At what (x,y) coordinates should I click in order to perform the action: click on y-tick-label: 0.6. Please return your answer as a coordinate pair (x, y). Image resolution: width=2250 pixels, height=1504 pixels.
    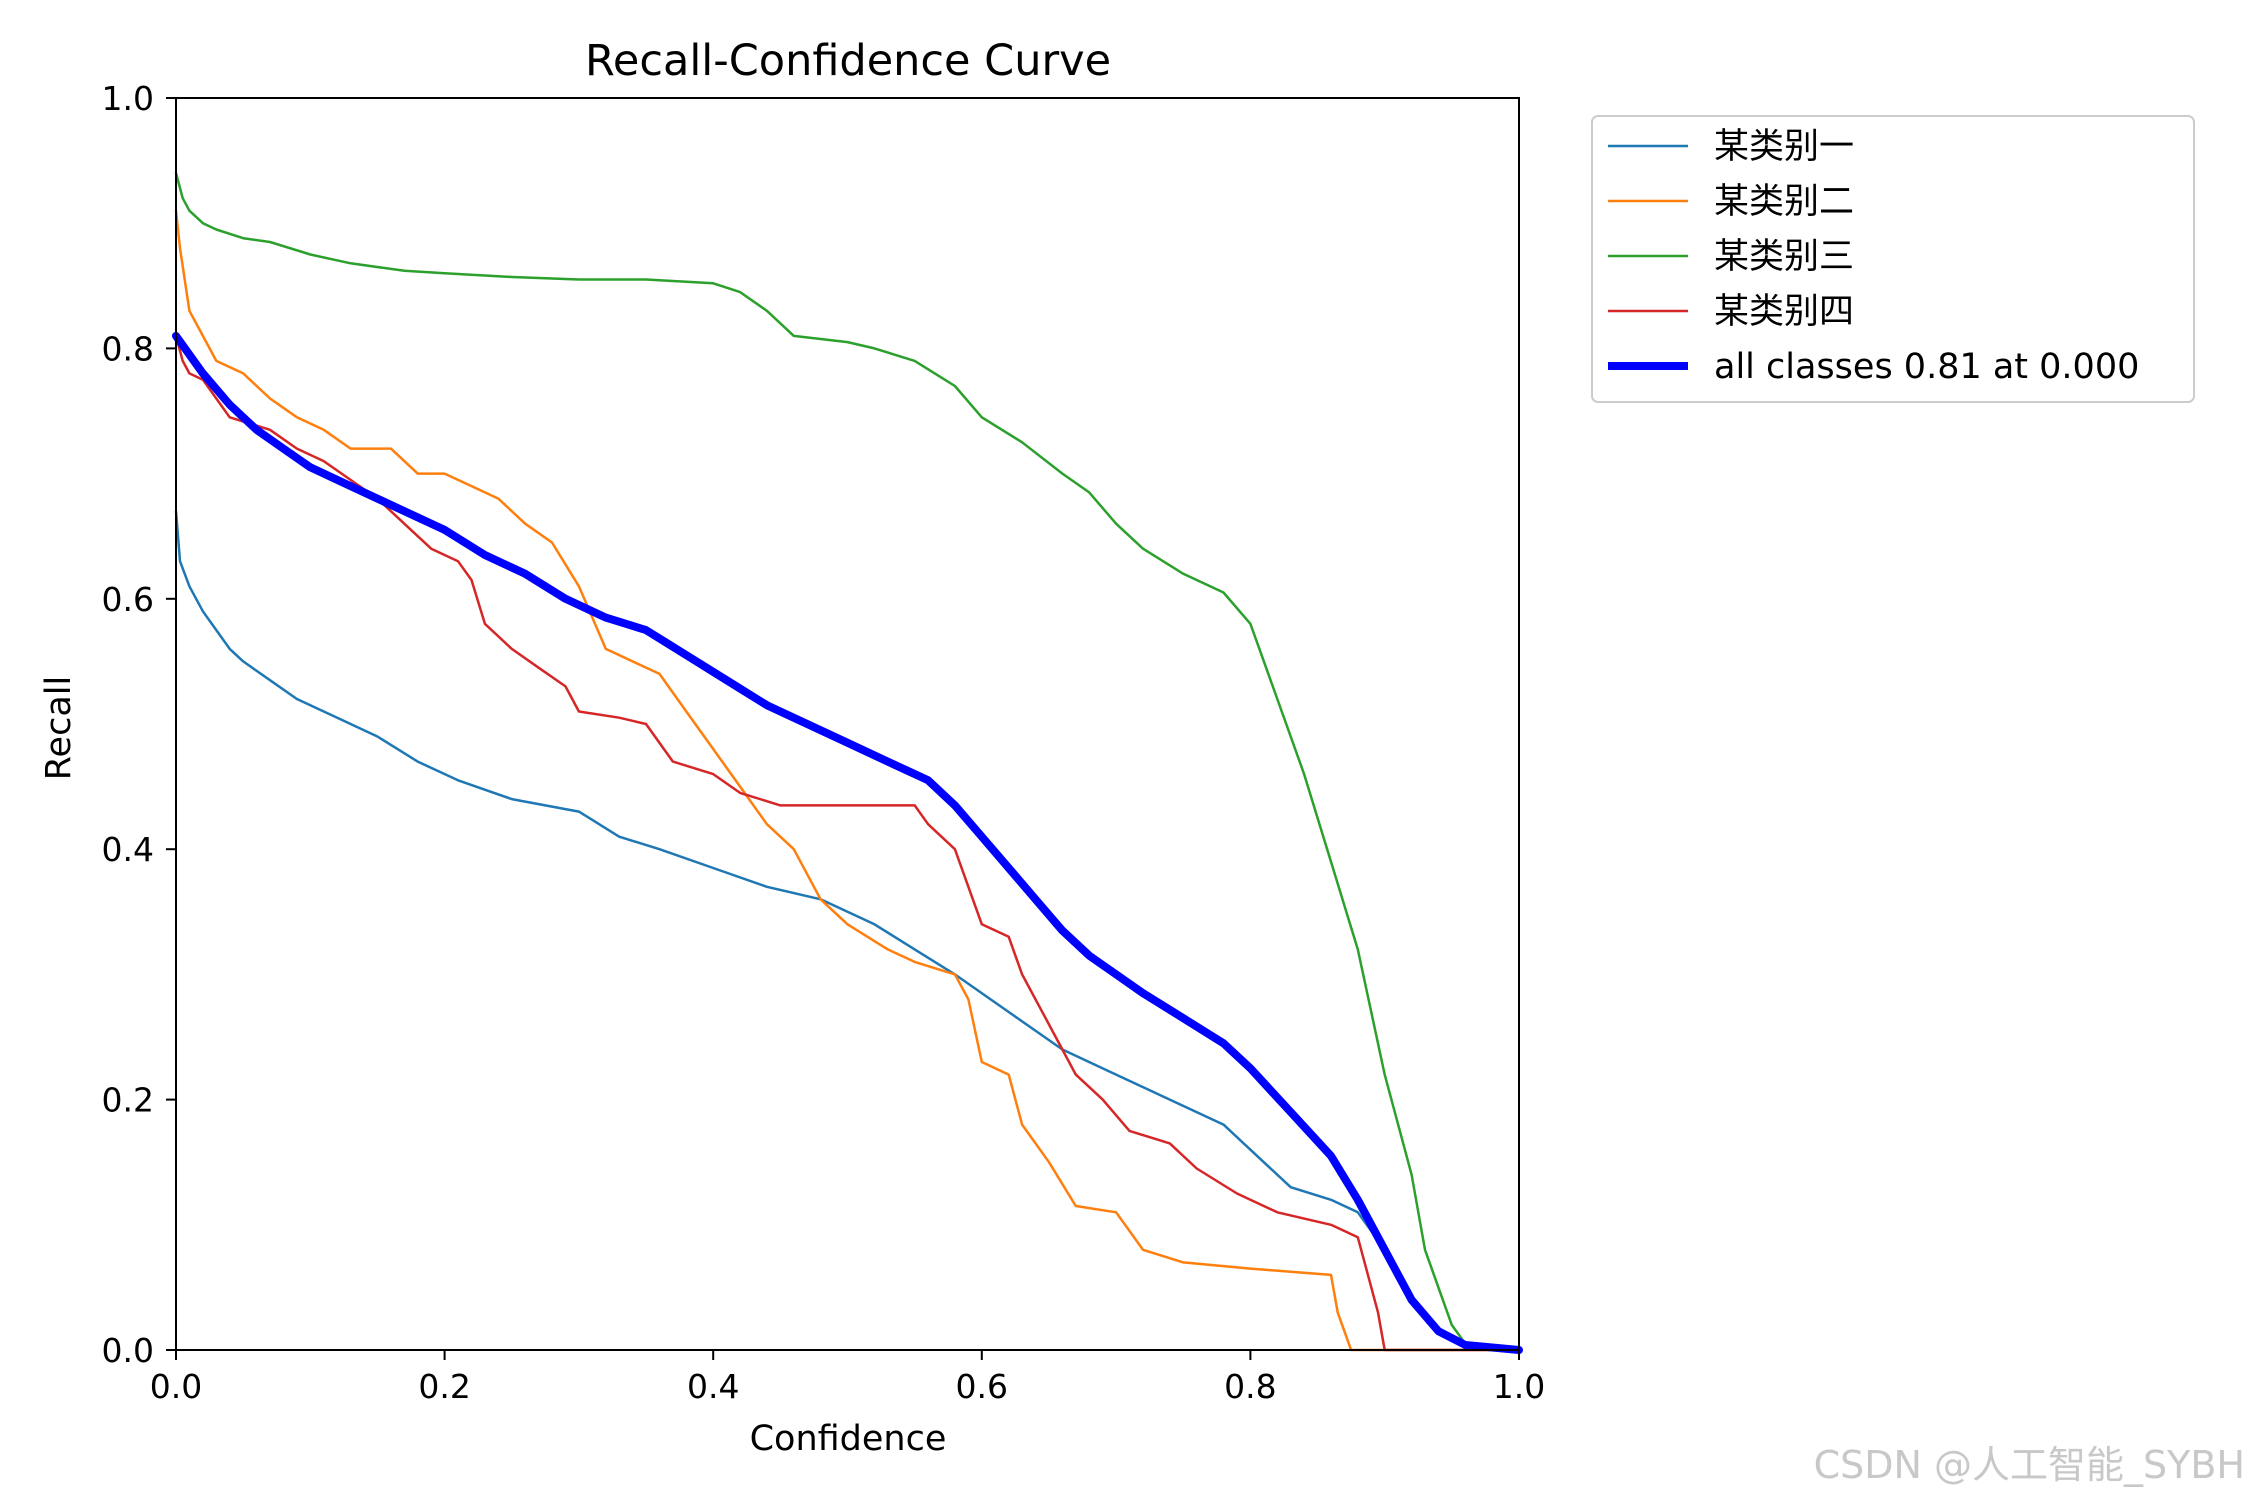
    Looking at the image, I should click on (128, 599).